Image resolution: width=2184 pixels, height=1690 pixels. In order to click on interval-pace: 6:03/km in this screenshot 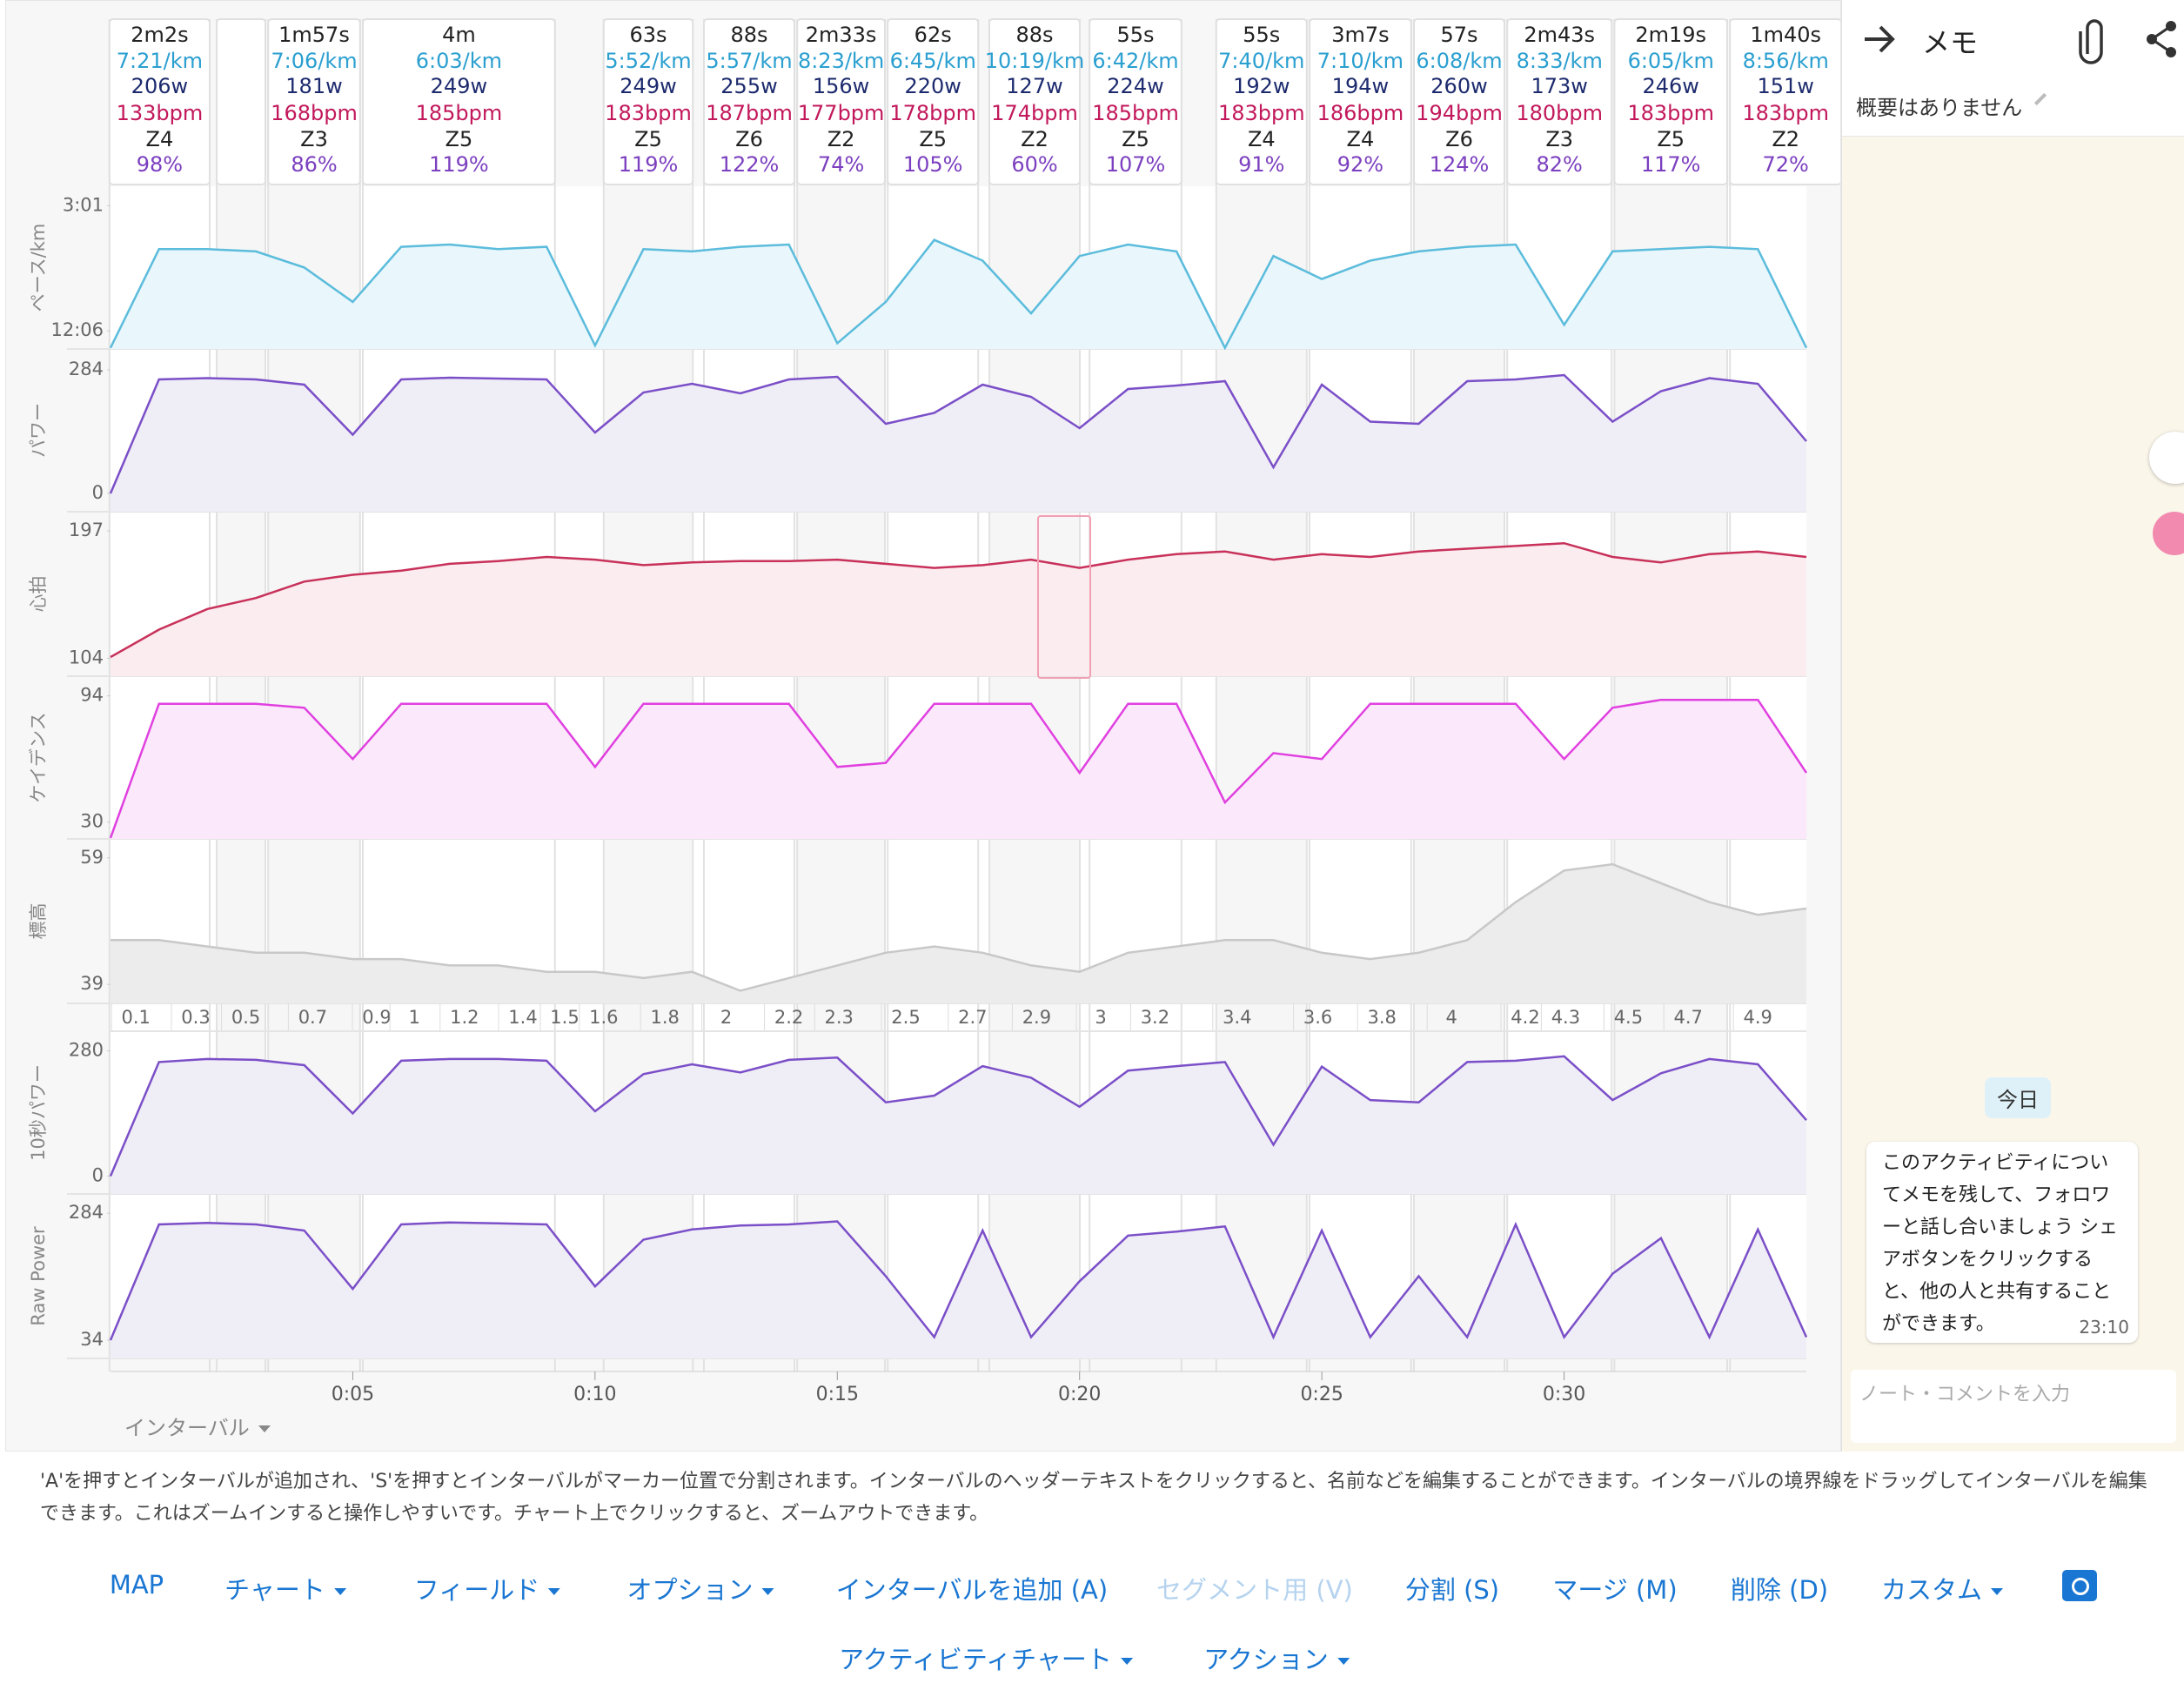, I will do `click(459, 61)`.